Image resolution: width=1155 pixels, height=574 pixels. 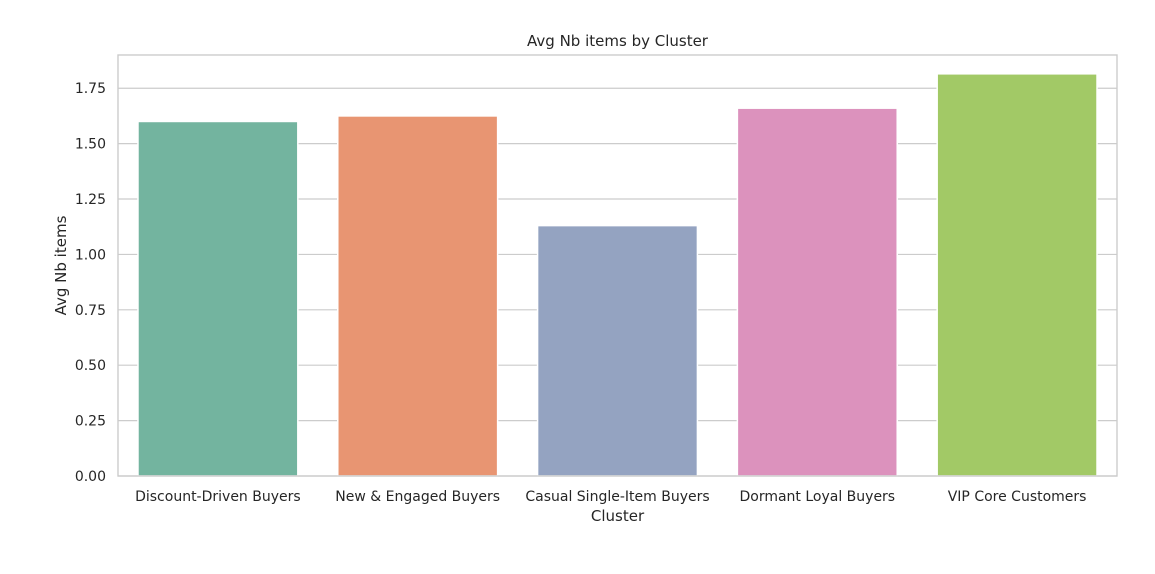 I want to click on x-tick-label: Dormant Loyal Buyers, so click(x=817, y=497).